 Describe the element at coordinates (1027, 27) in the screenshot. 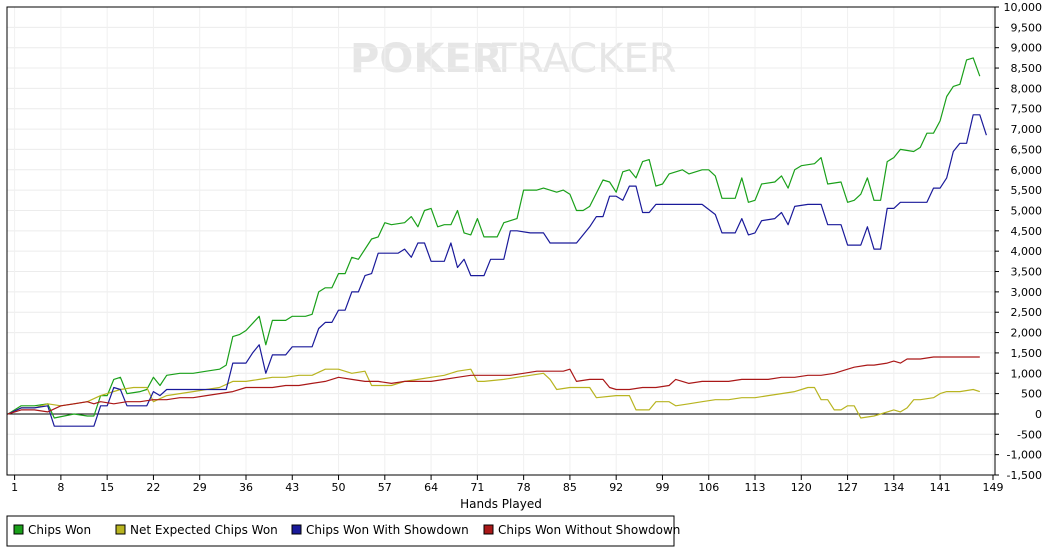

I see `y-tick-label-1: 9,500` at that location.